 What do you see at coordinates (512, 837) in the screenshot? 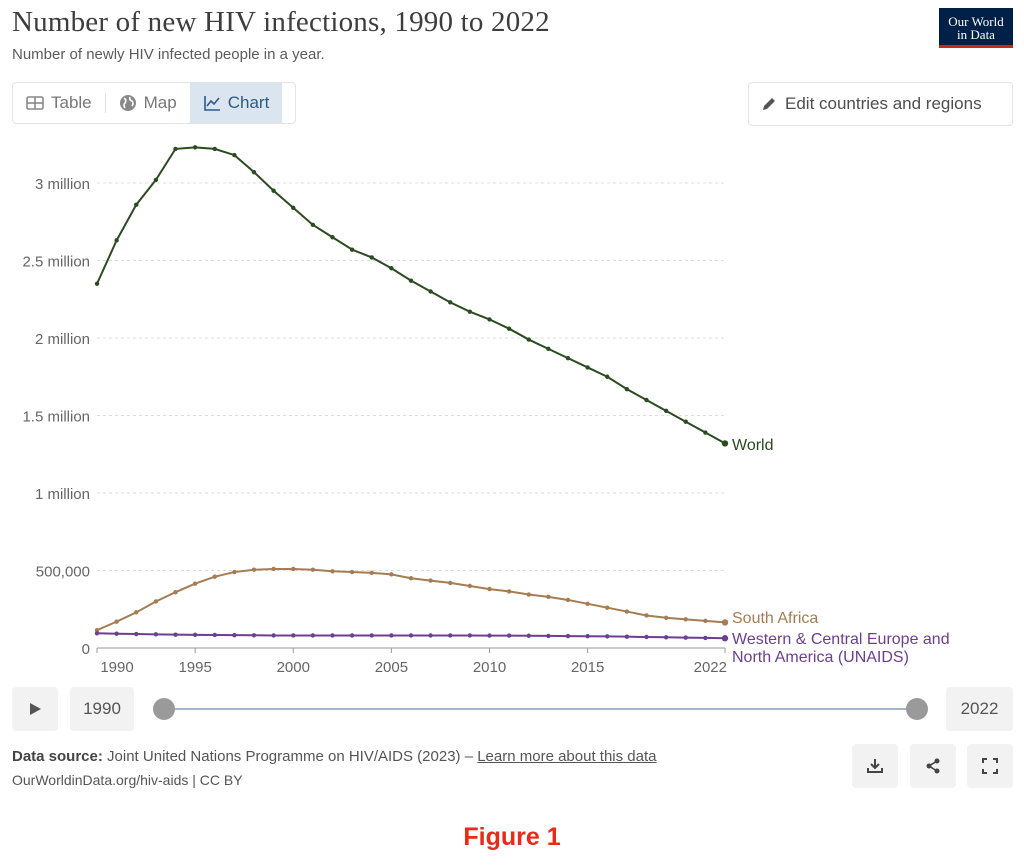
I see `figure-caption: Figure 1` at bounding box center [512, 837].